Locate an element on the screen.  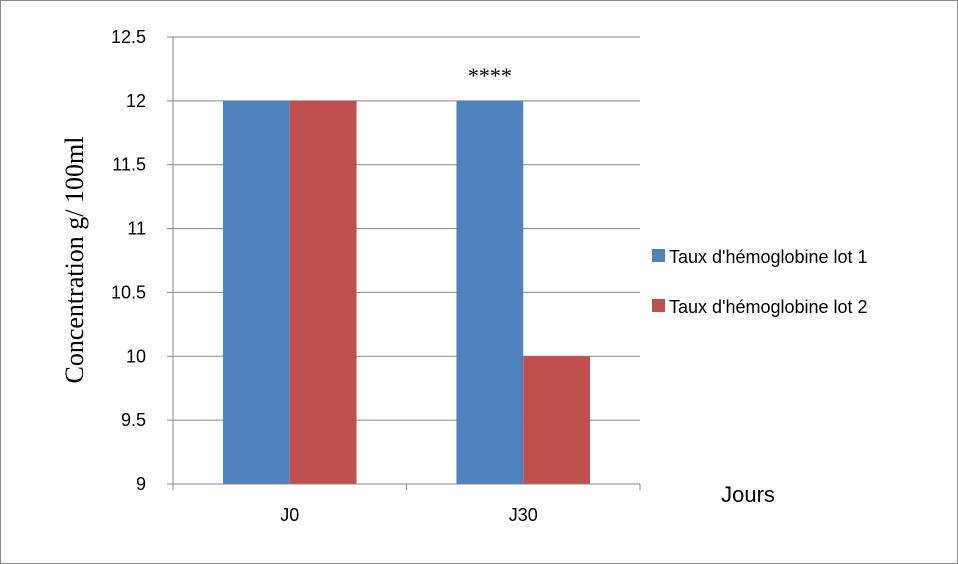
annotations: **** is located at coordinates (490, 75).